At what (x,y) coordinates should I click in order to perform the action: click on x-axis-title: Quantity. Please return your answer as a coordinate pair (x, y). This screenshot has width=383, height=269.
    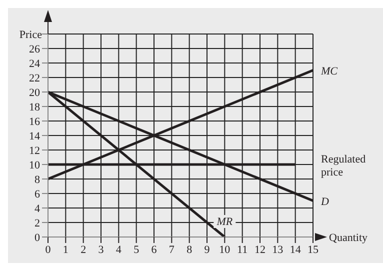
    Looking at the image, I should click on (348, 238).